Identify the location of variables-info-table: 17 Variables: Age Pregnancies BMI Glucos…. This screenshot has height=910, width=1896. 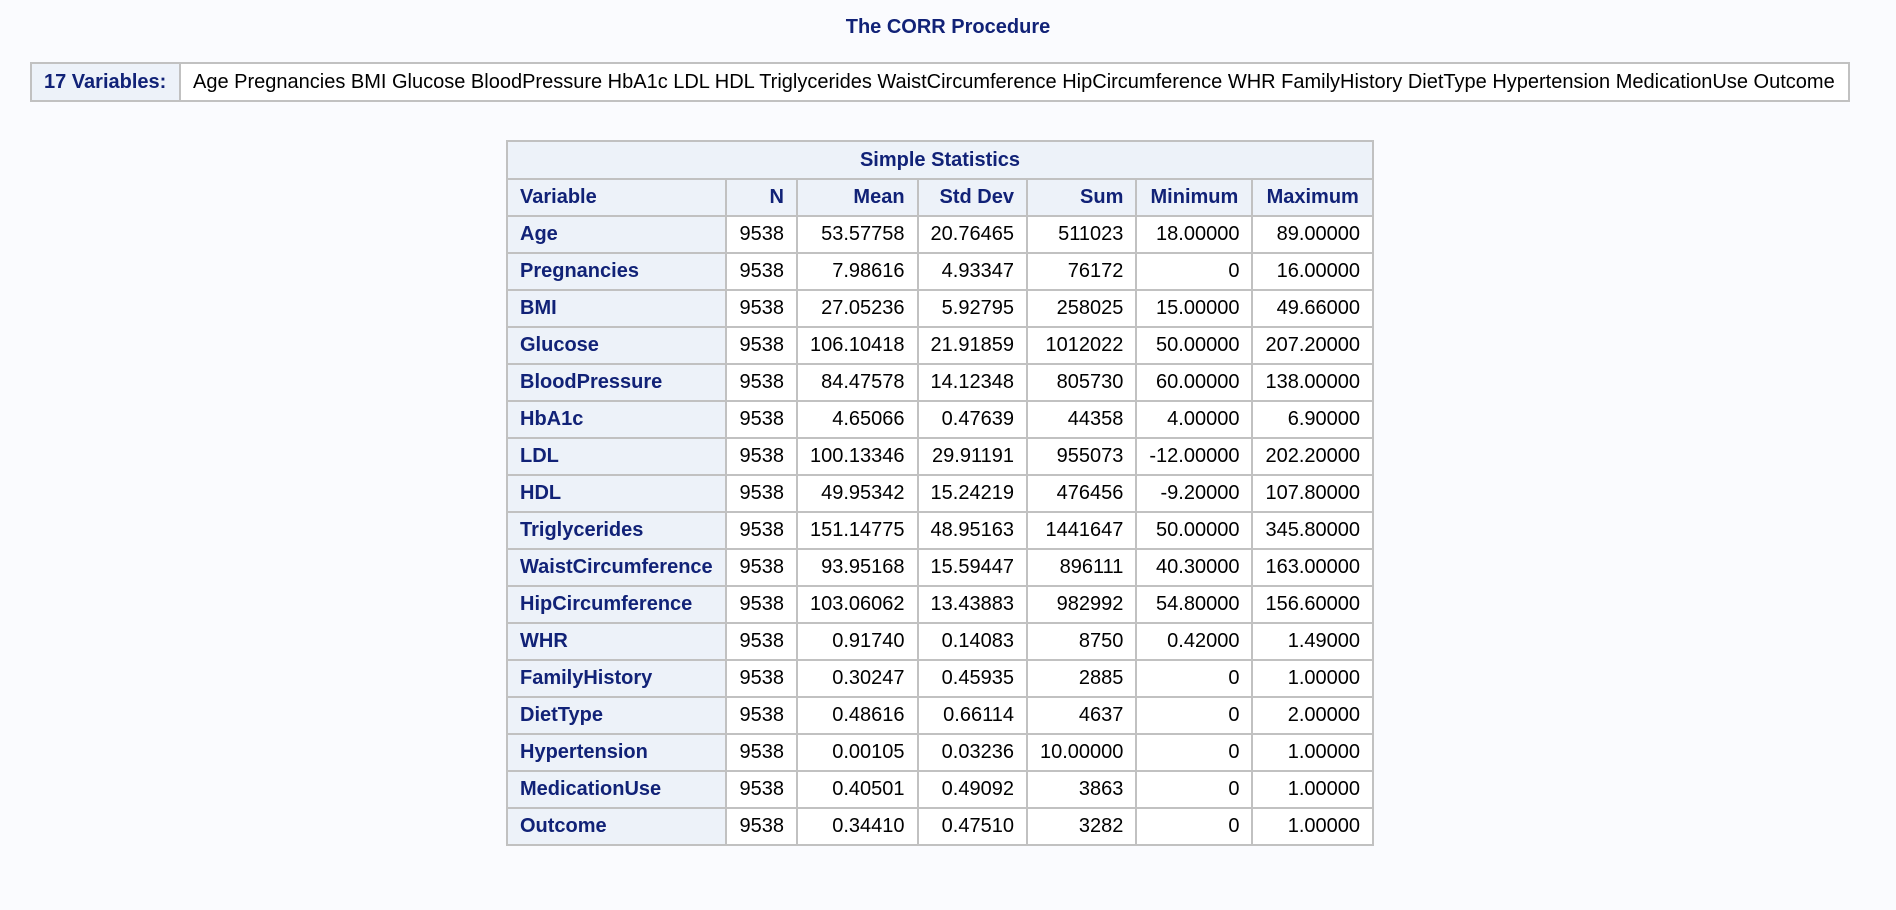
(940, 82).